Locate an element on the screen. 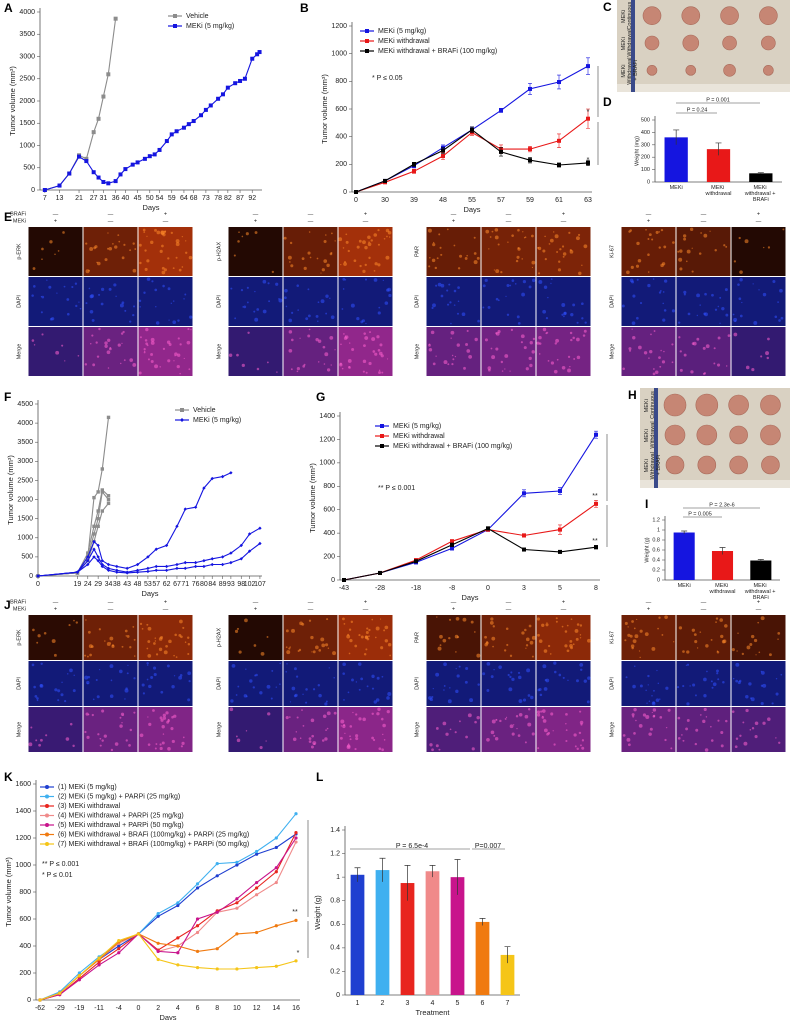  y-tick-label: 500 is located at coordinates (27, 557).